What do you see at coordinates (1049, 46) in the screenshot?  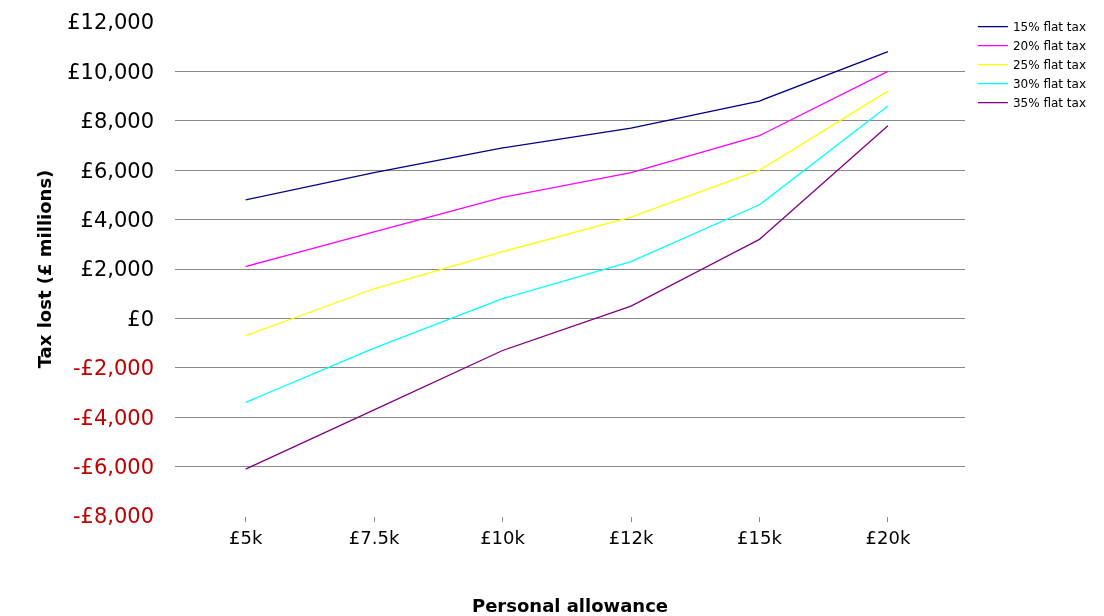 I see `legend-label: 20% flat tax` at bounding box center [1049, 46].